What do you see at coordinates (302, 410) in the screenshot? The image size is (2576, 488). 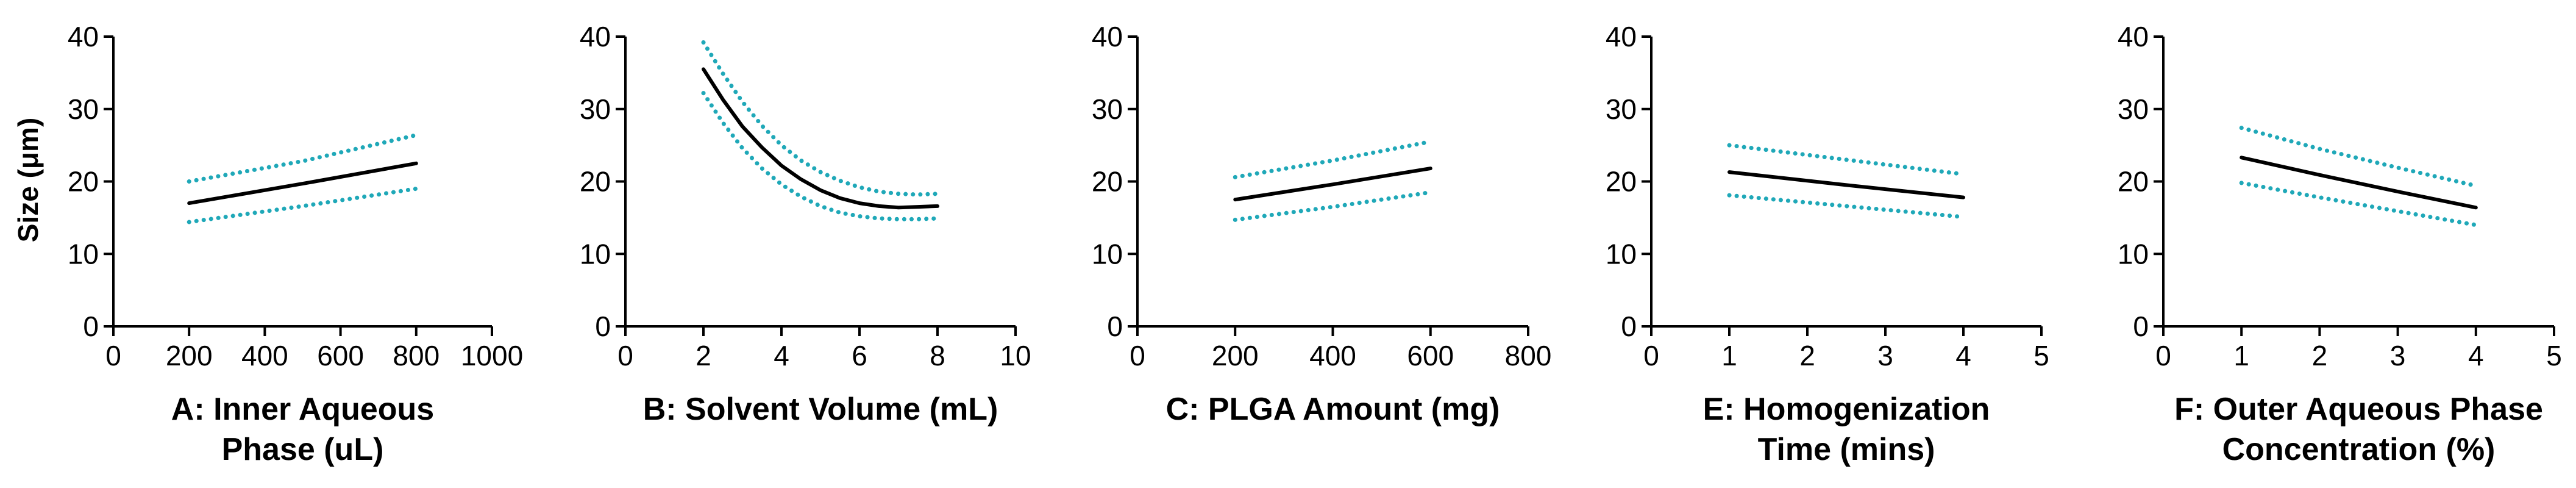 I see `x-axis-title: A: Inner Aqueous` at bounding box center [302, 410].